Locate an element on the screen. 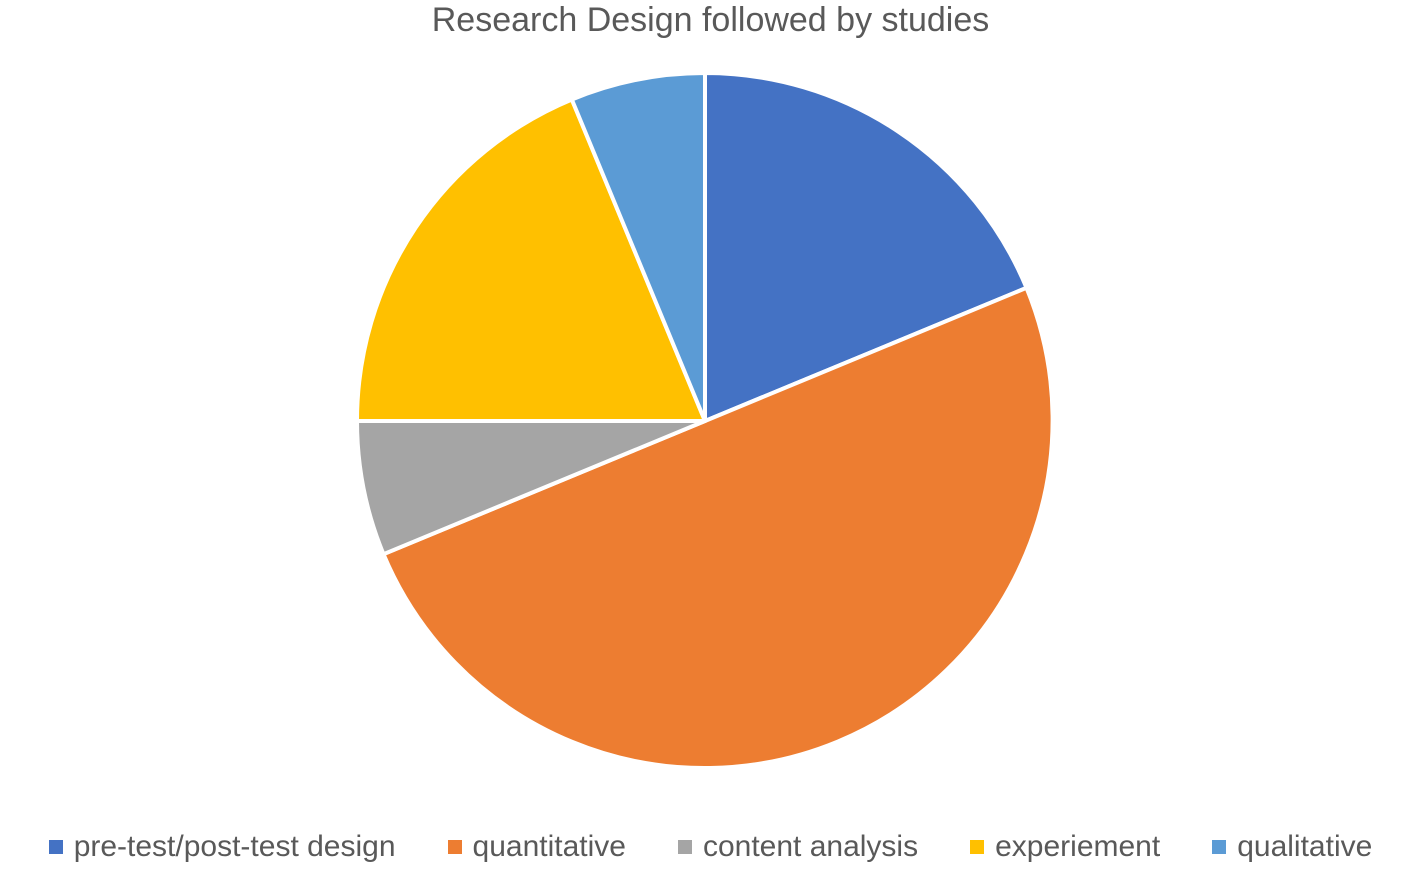  pie-slice-qualitative is located at coordinates (638, 247).